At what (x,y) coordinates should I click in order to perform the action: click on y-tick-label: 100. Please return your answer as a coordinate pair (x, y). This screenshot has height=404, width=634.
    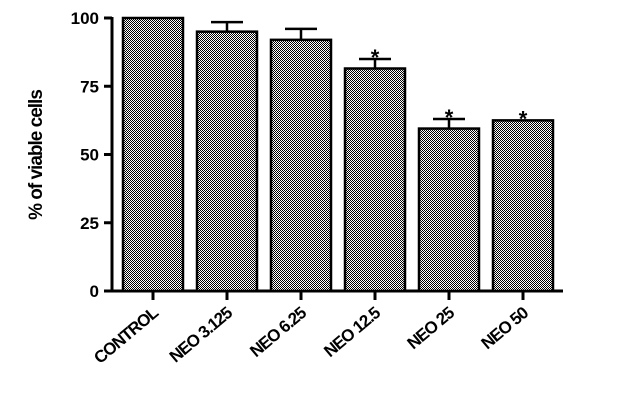
    Looking at the image, I should click on (85, 18).